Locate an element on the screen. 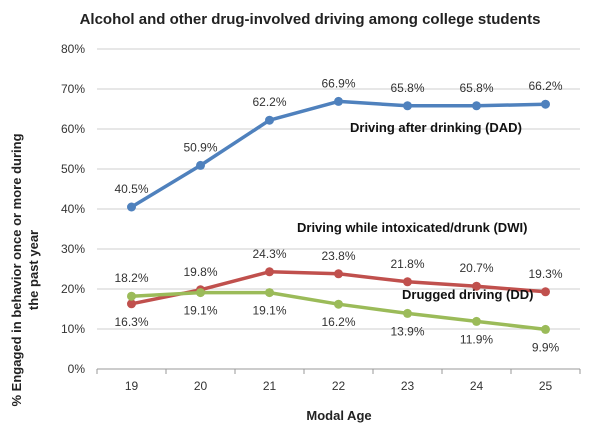 The width and height of the screenshot is (600, 431). data-label: 13.9% is located at coordinates (407, 331).